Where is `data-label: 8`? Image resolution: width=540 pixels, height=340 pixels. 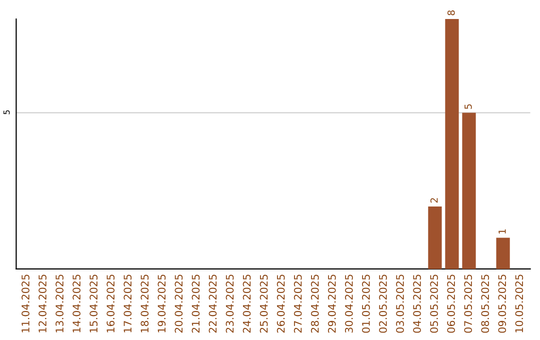 data-label: 8 is located at coordinates (451, 13).